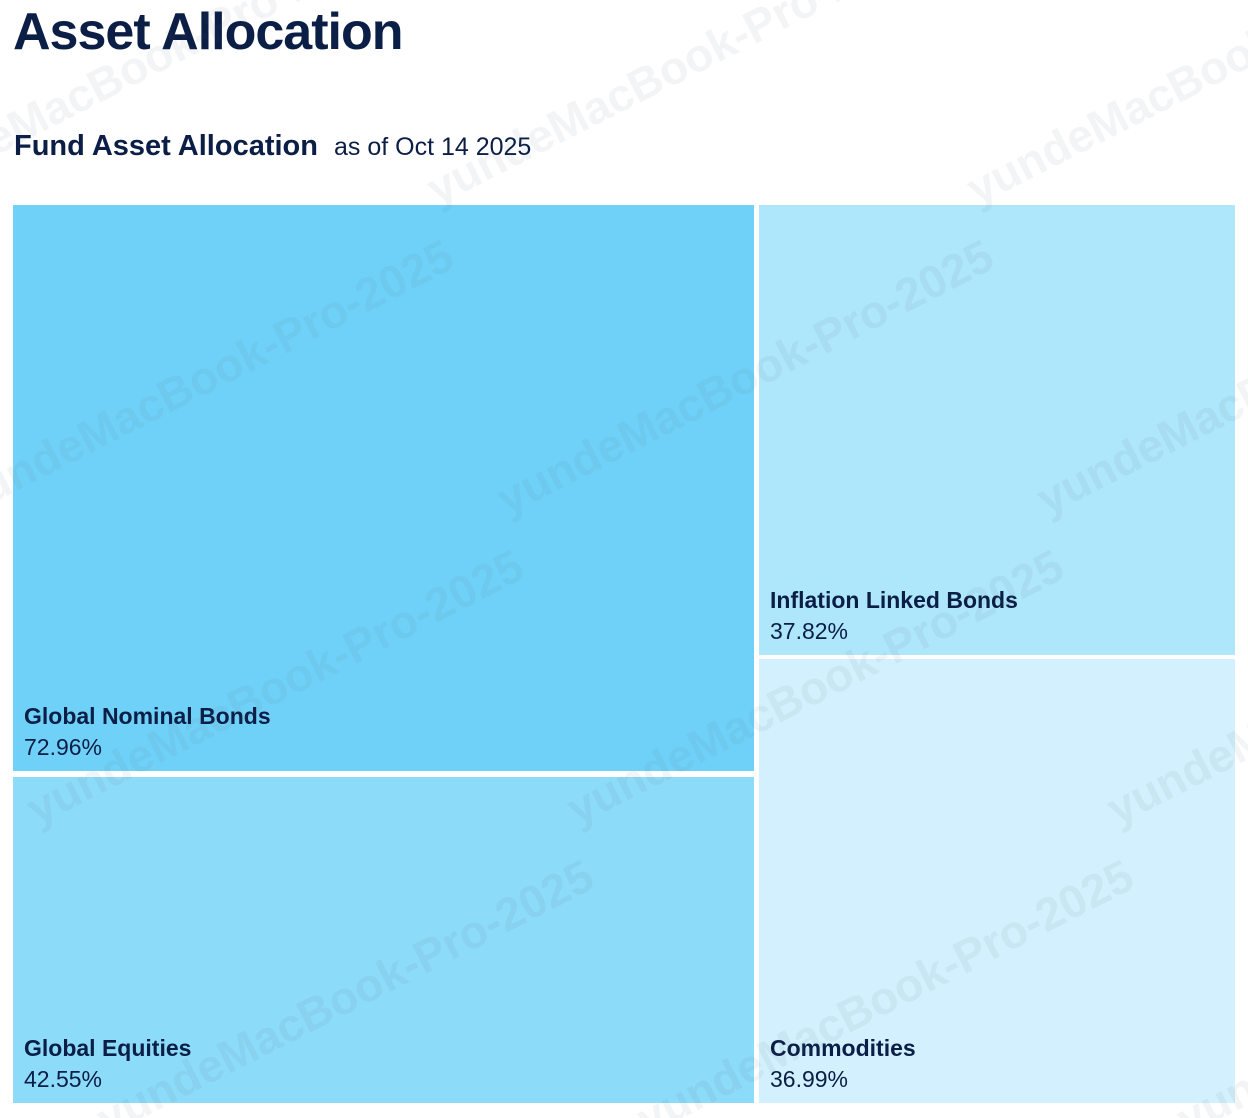  I want to click on tile-name: Commodities, so click(843, 1048).